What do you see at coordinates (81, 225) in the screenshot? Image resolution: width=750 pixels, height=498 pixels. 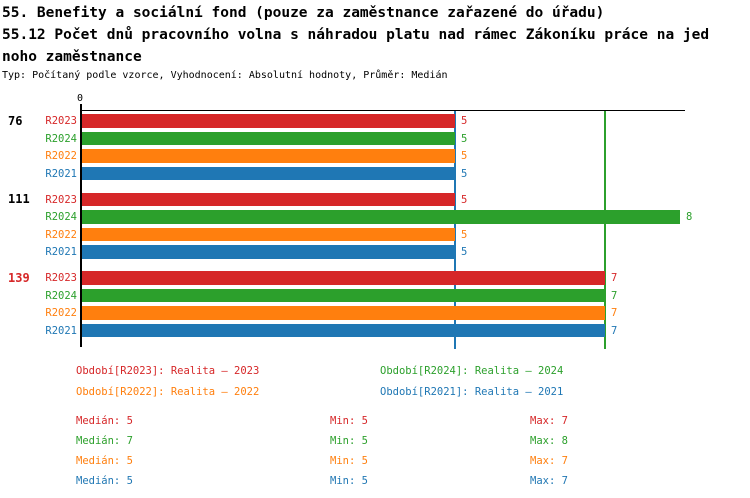 I see `y-axis-line` at bounding box center [81, 225].